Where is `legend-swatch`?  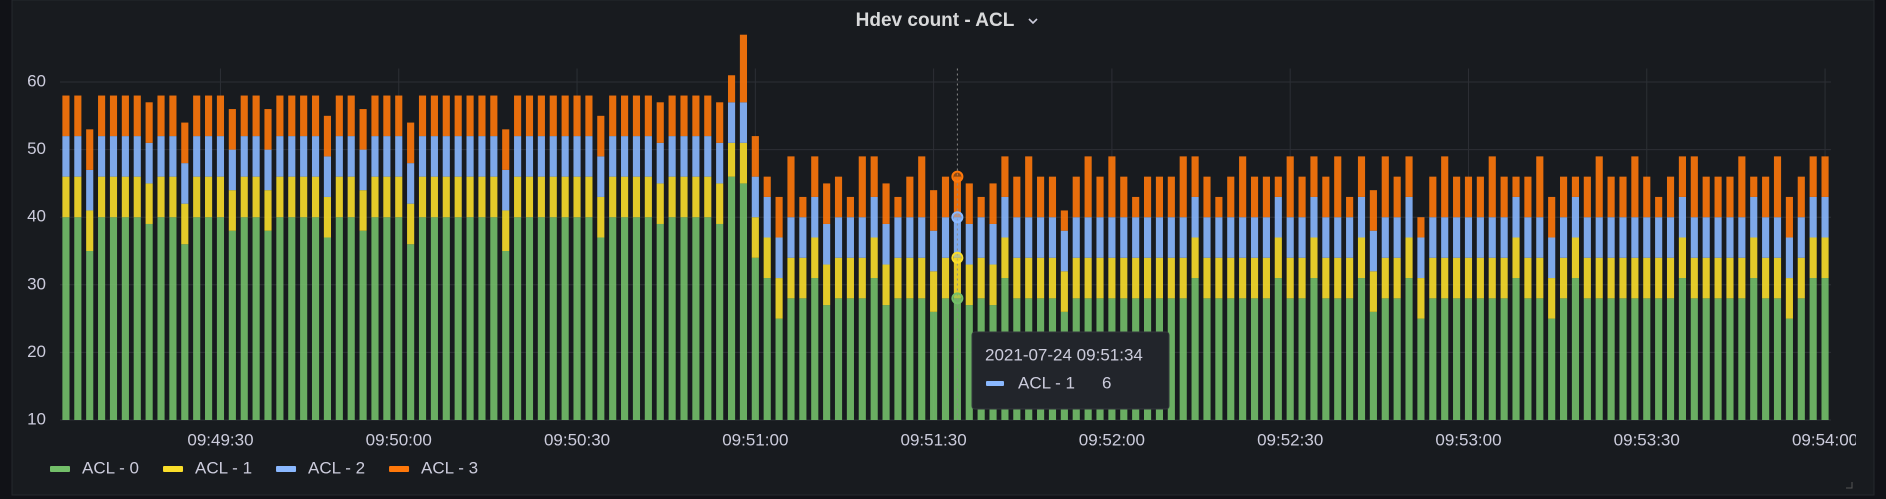
legend-swatch is located at coordinates (286, 469).